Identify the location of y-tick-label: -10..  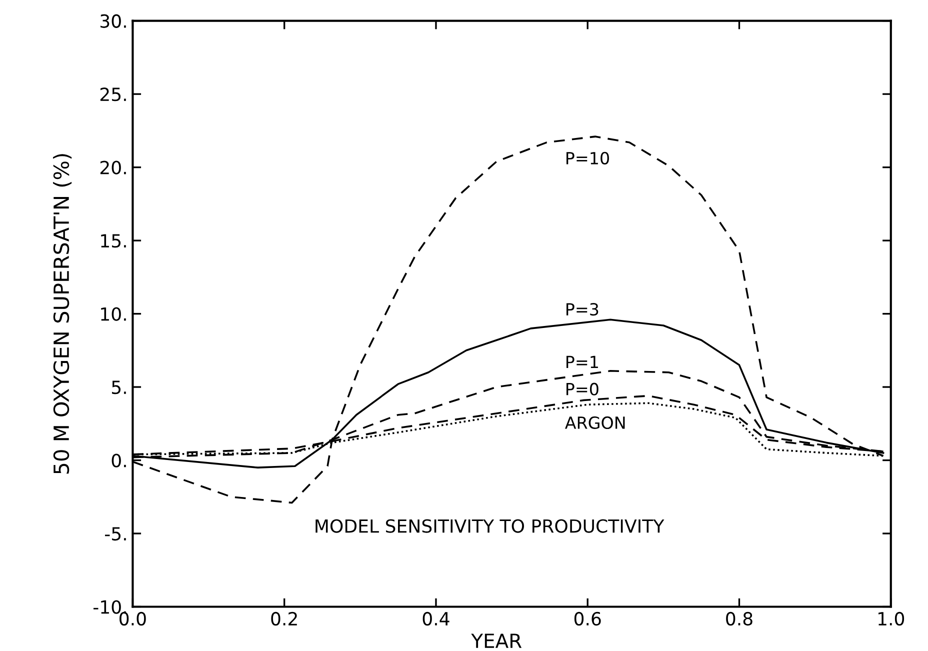
(110, 607).